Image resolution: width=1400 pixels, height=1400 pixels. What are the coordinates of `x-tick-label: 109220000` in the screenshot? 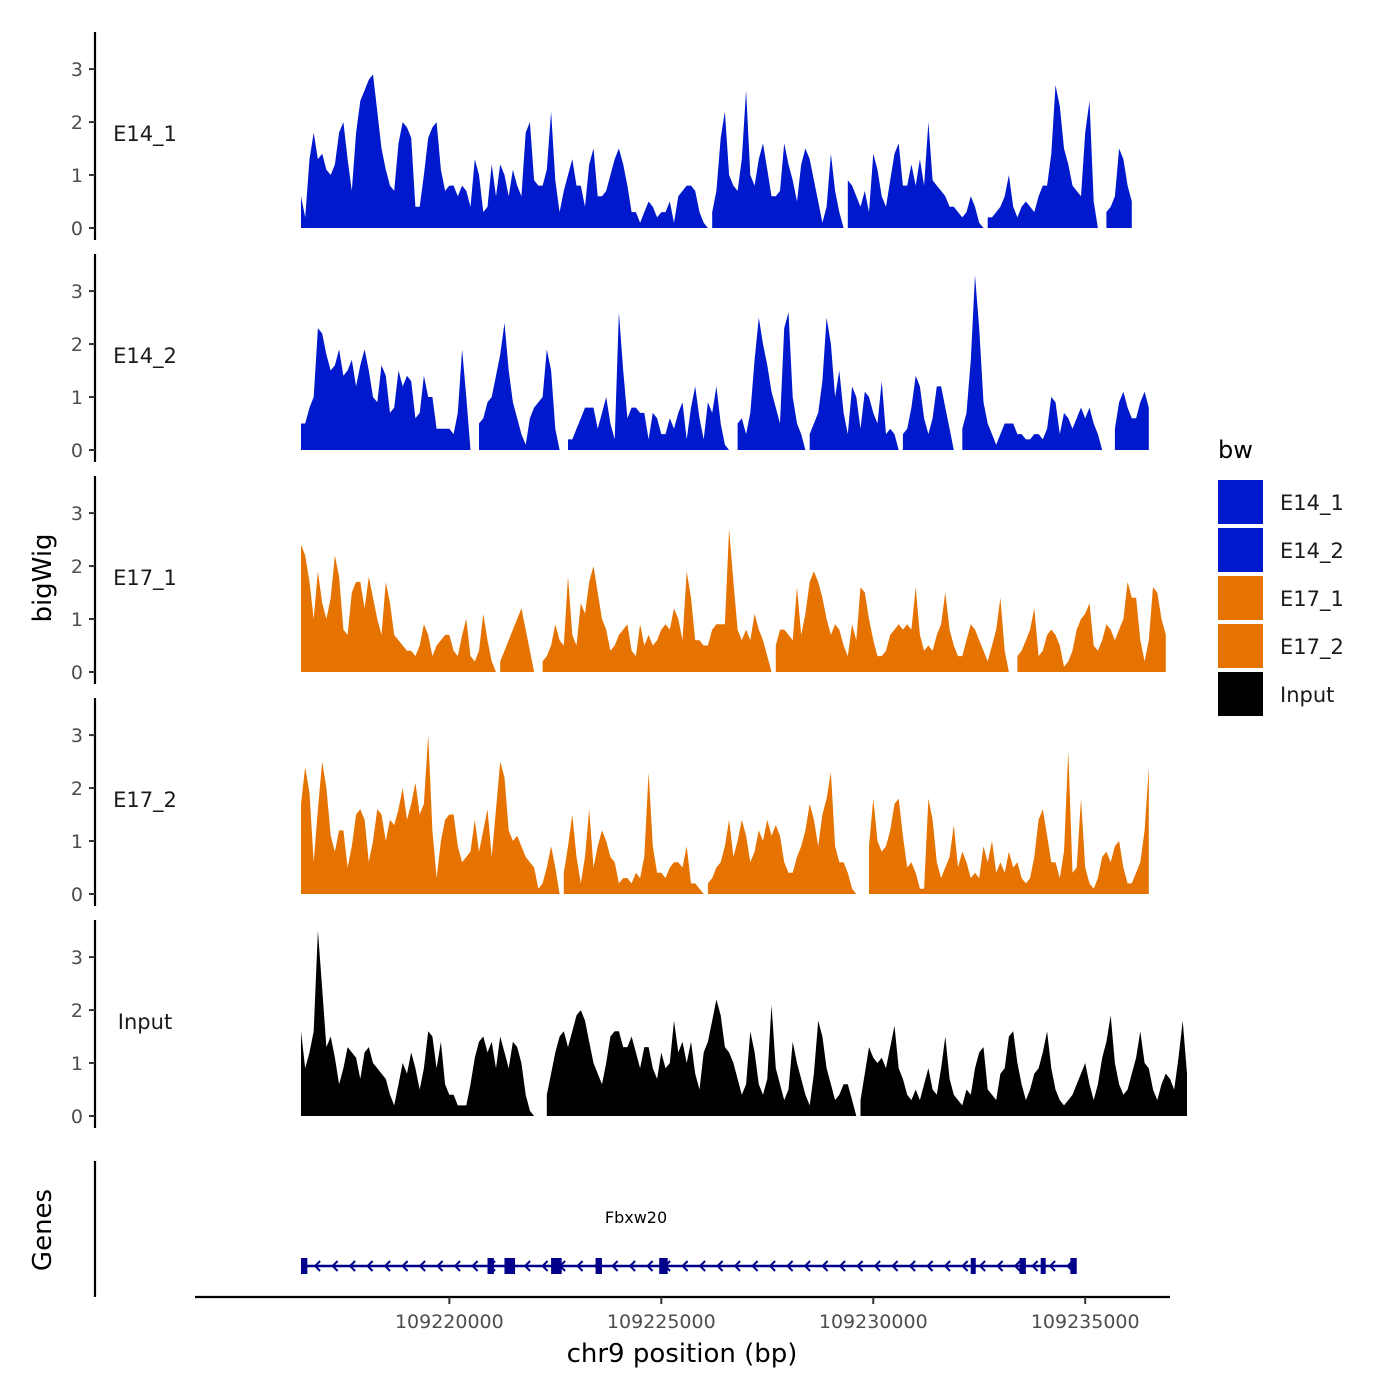 It's located at (449, 1322).